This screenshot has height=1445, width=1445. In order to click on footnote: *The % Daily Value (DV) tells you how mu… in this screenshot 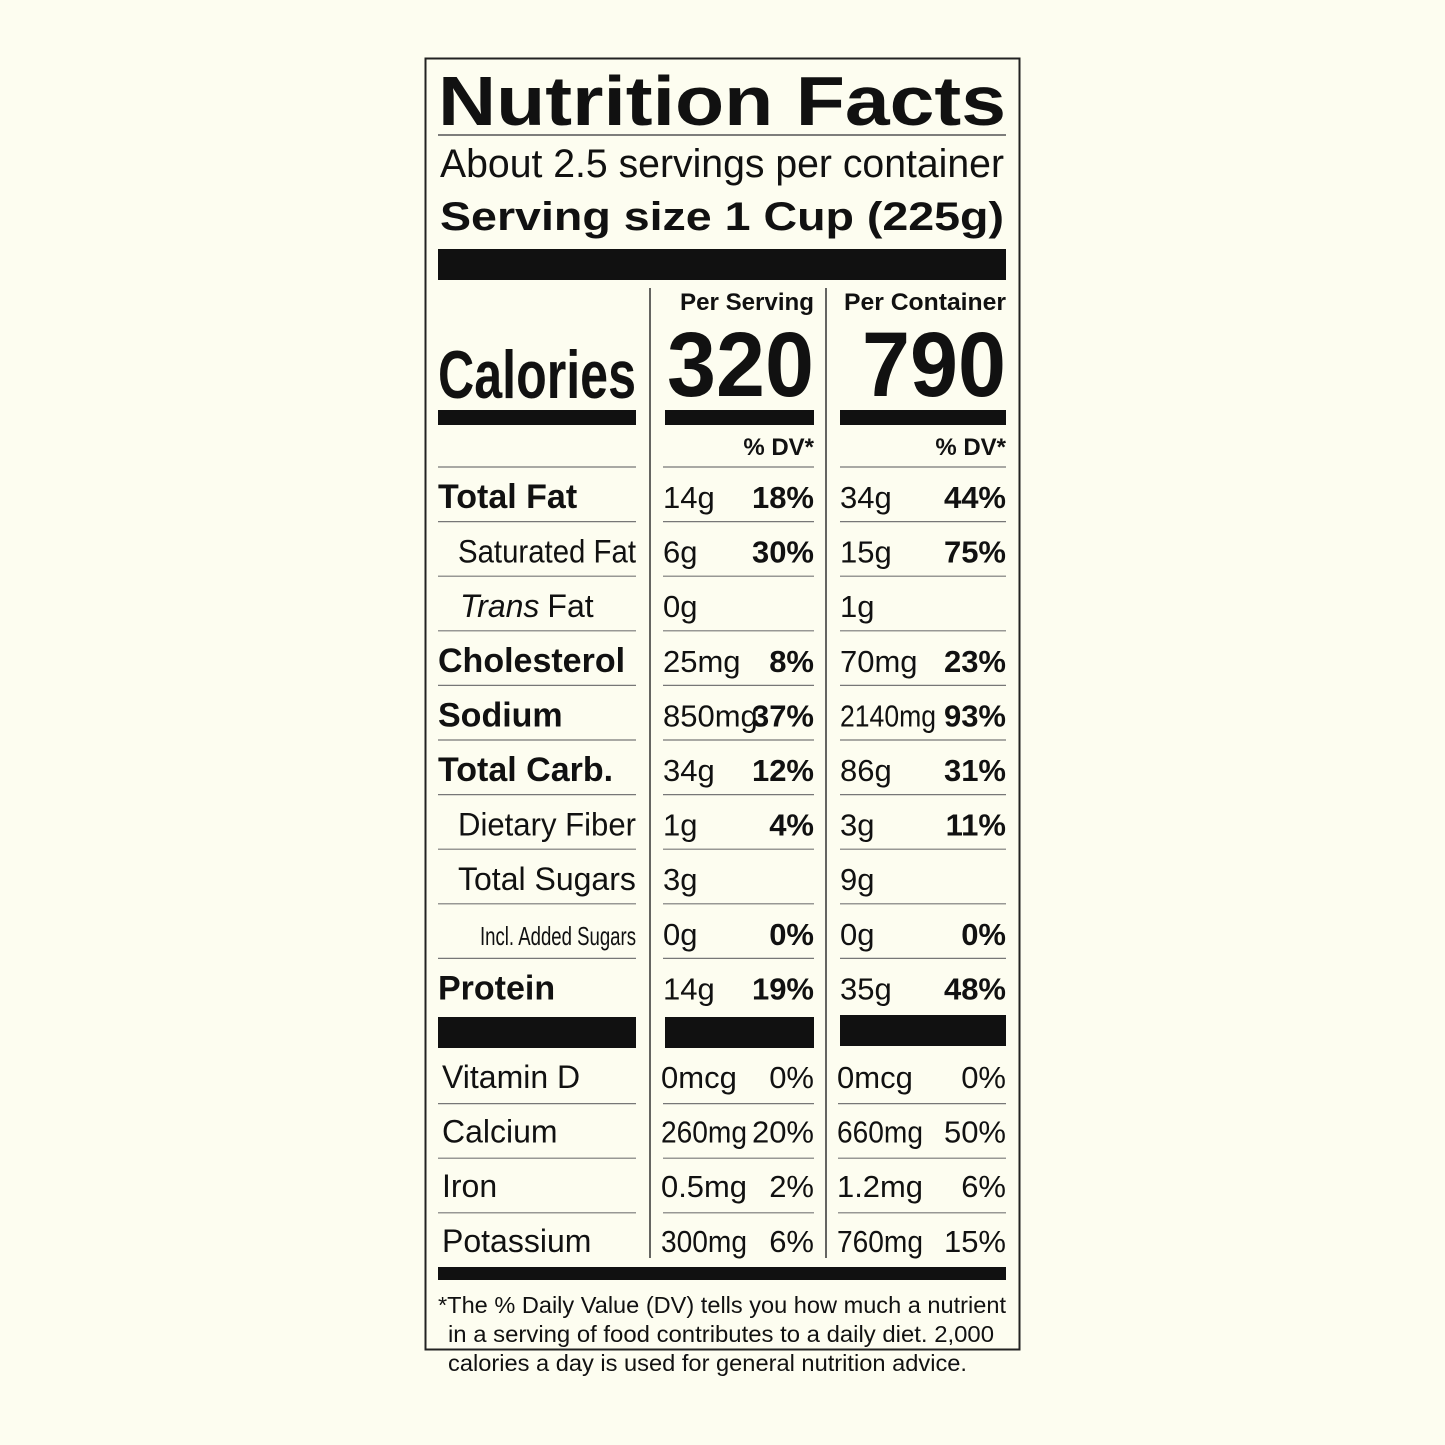, I will do `click(722, 1305)`.